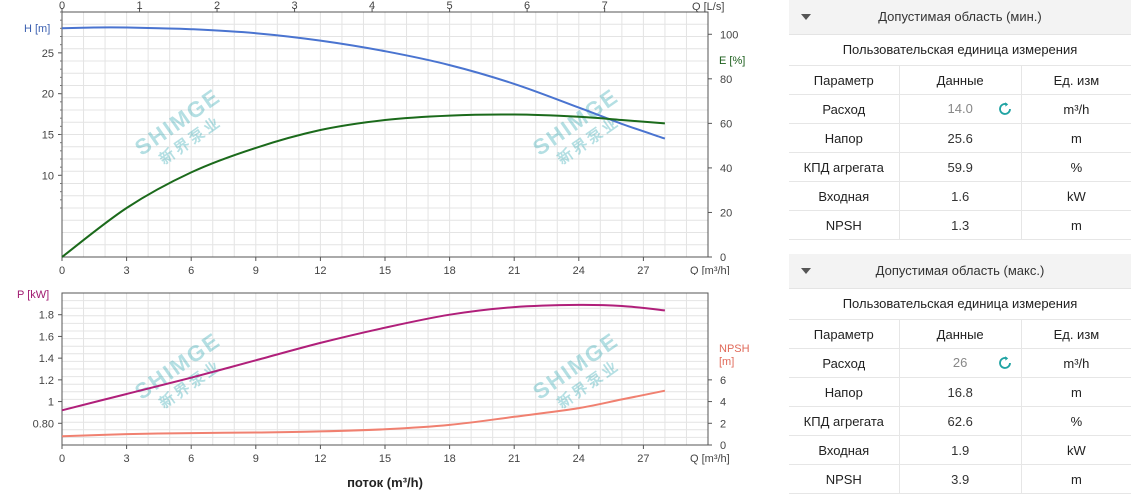 The width and height of the screenshot is (1131, 497). I want to click on min-area-header: Допустимая область (мин.), so click(960, 17).